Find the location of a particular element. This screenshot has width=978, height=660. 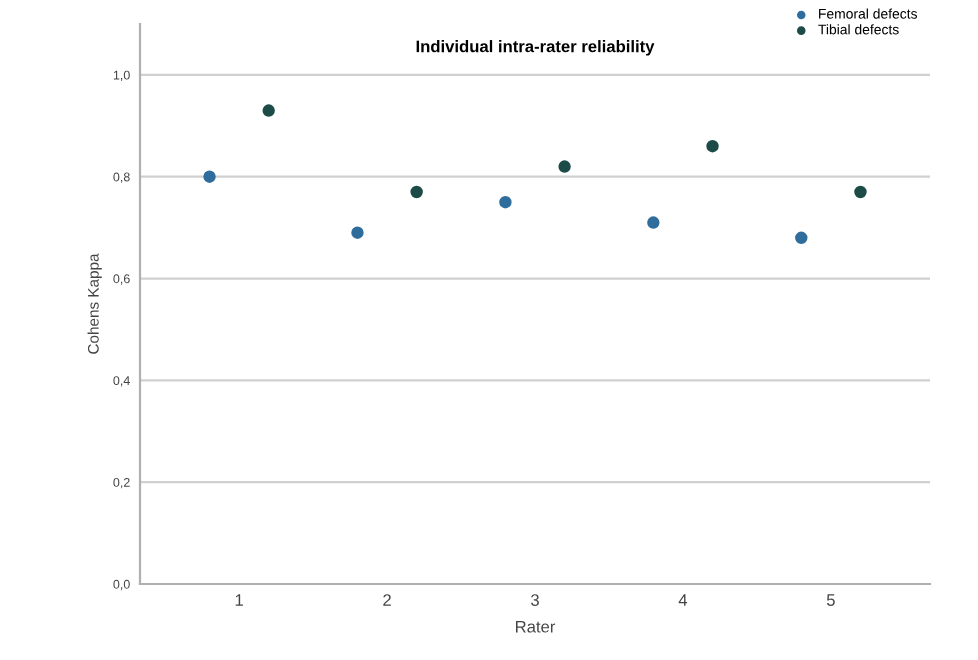

x-tick-label: 4 is located at coordinates (683, 600).